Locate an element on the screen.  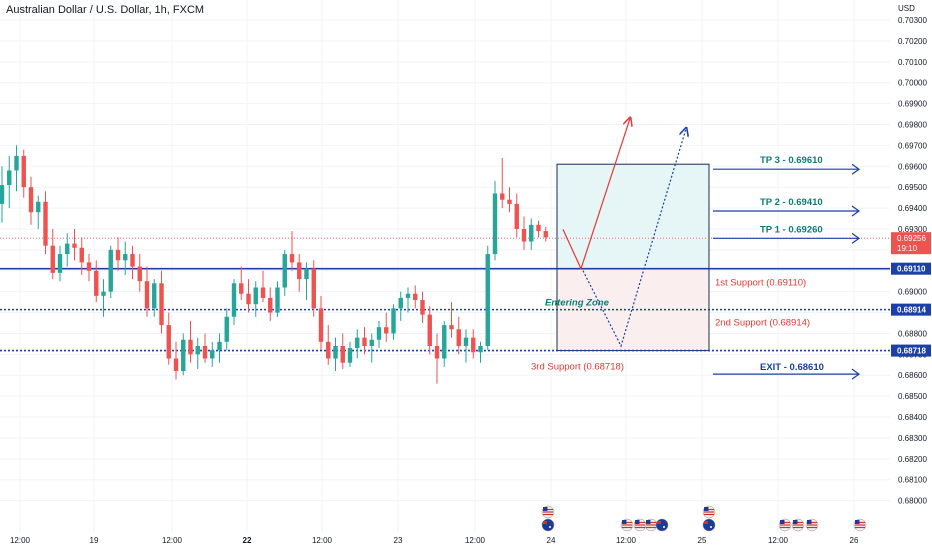
y-axis-unit: USD is located at coordinates (906, 8).